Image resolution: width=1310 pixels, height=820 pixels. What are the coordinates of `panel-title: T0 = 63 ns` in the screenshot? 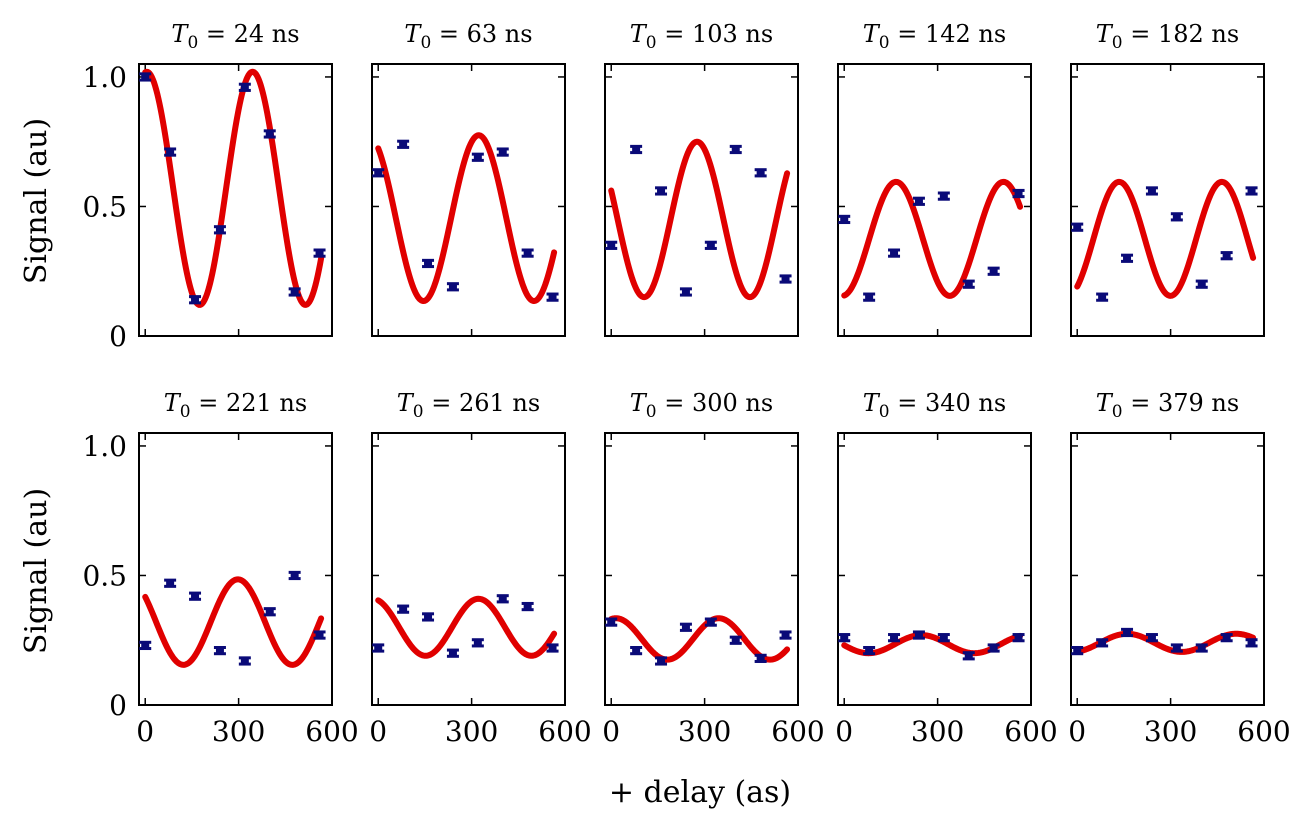 It's located at (468, 36).